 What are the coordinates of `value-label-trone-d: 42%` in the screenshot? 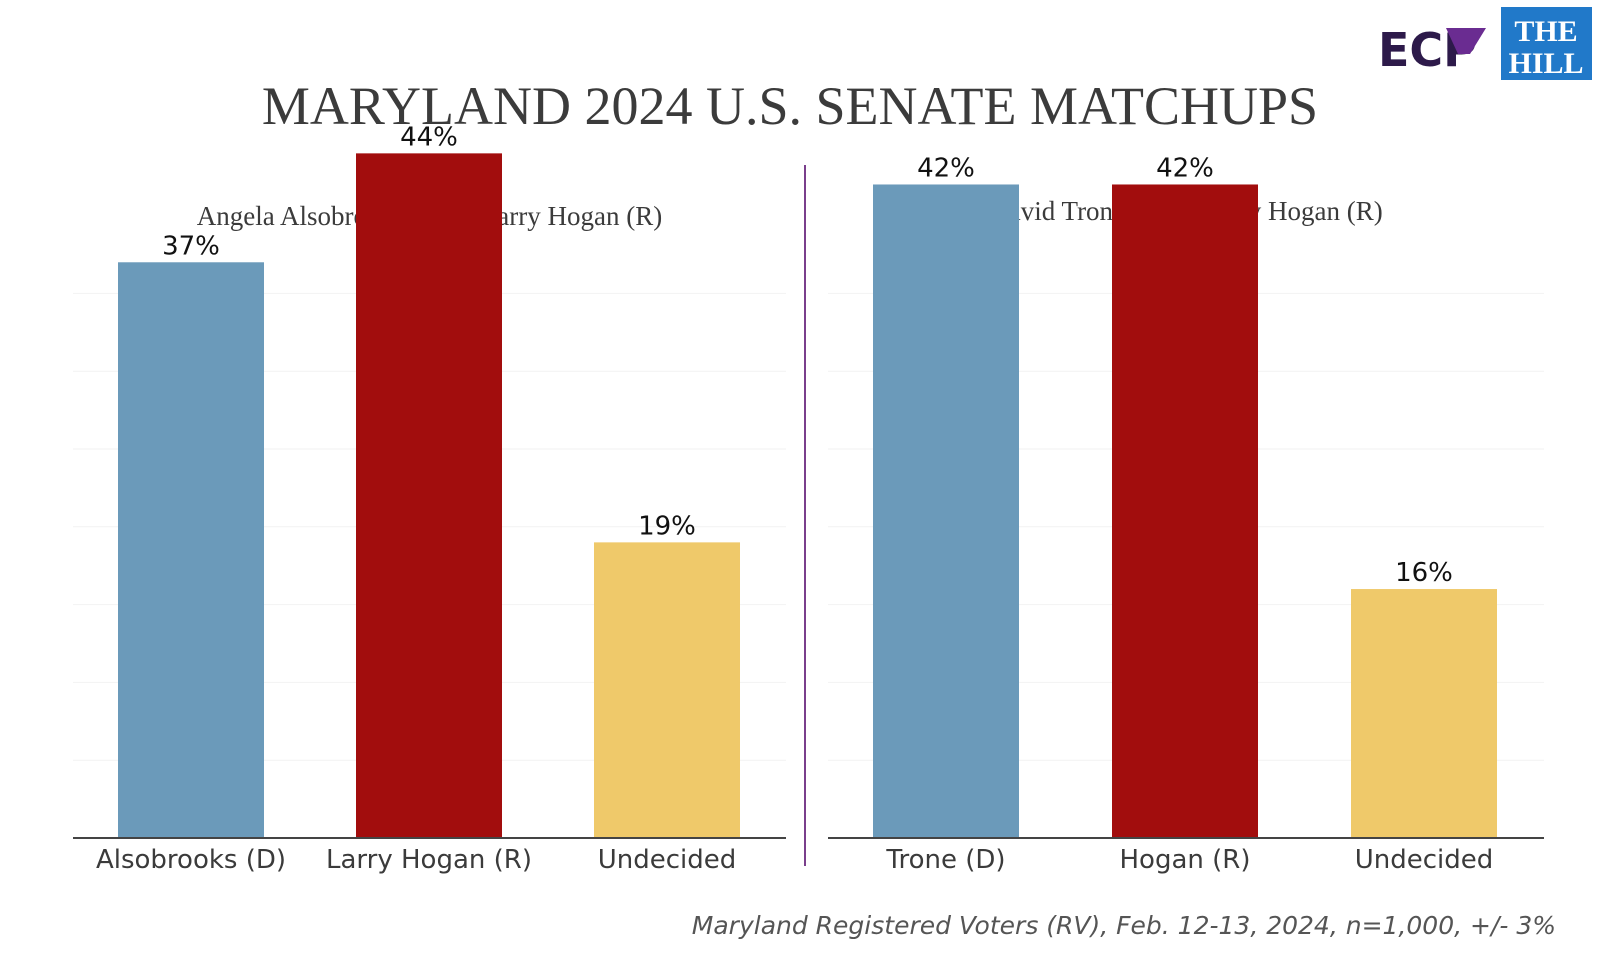 It's located at (946, 168).